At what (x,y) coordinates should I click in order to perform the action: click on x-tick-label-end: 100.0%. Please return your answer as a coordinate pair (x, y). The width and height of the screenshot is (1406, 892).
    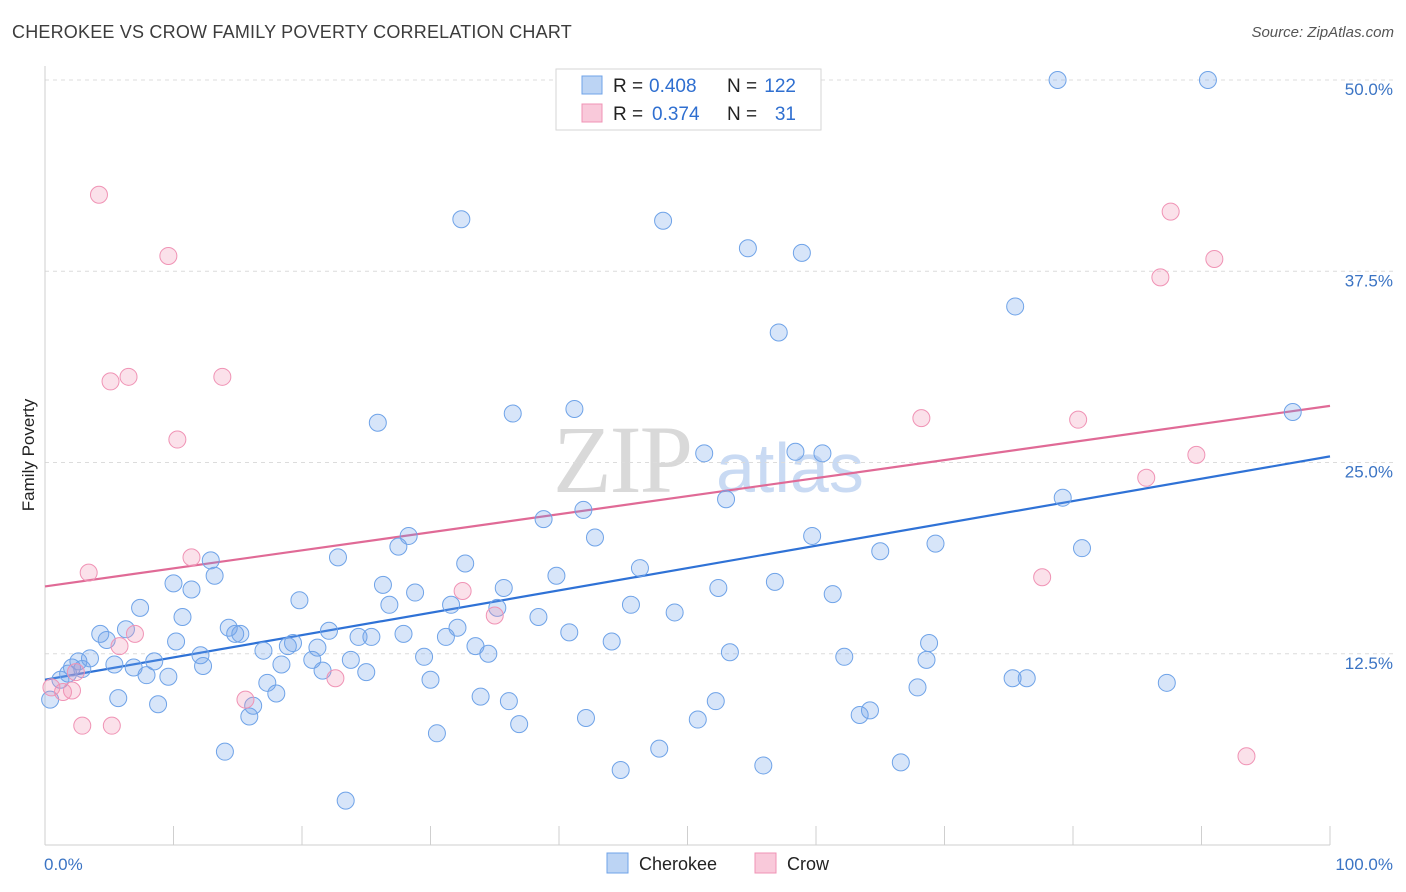
    Looking at the image, I should click on (1364, 864).